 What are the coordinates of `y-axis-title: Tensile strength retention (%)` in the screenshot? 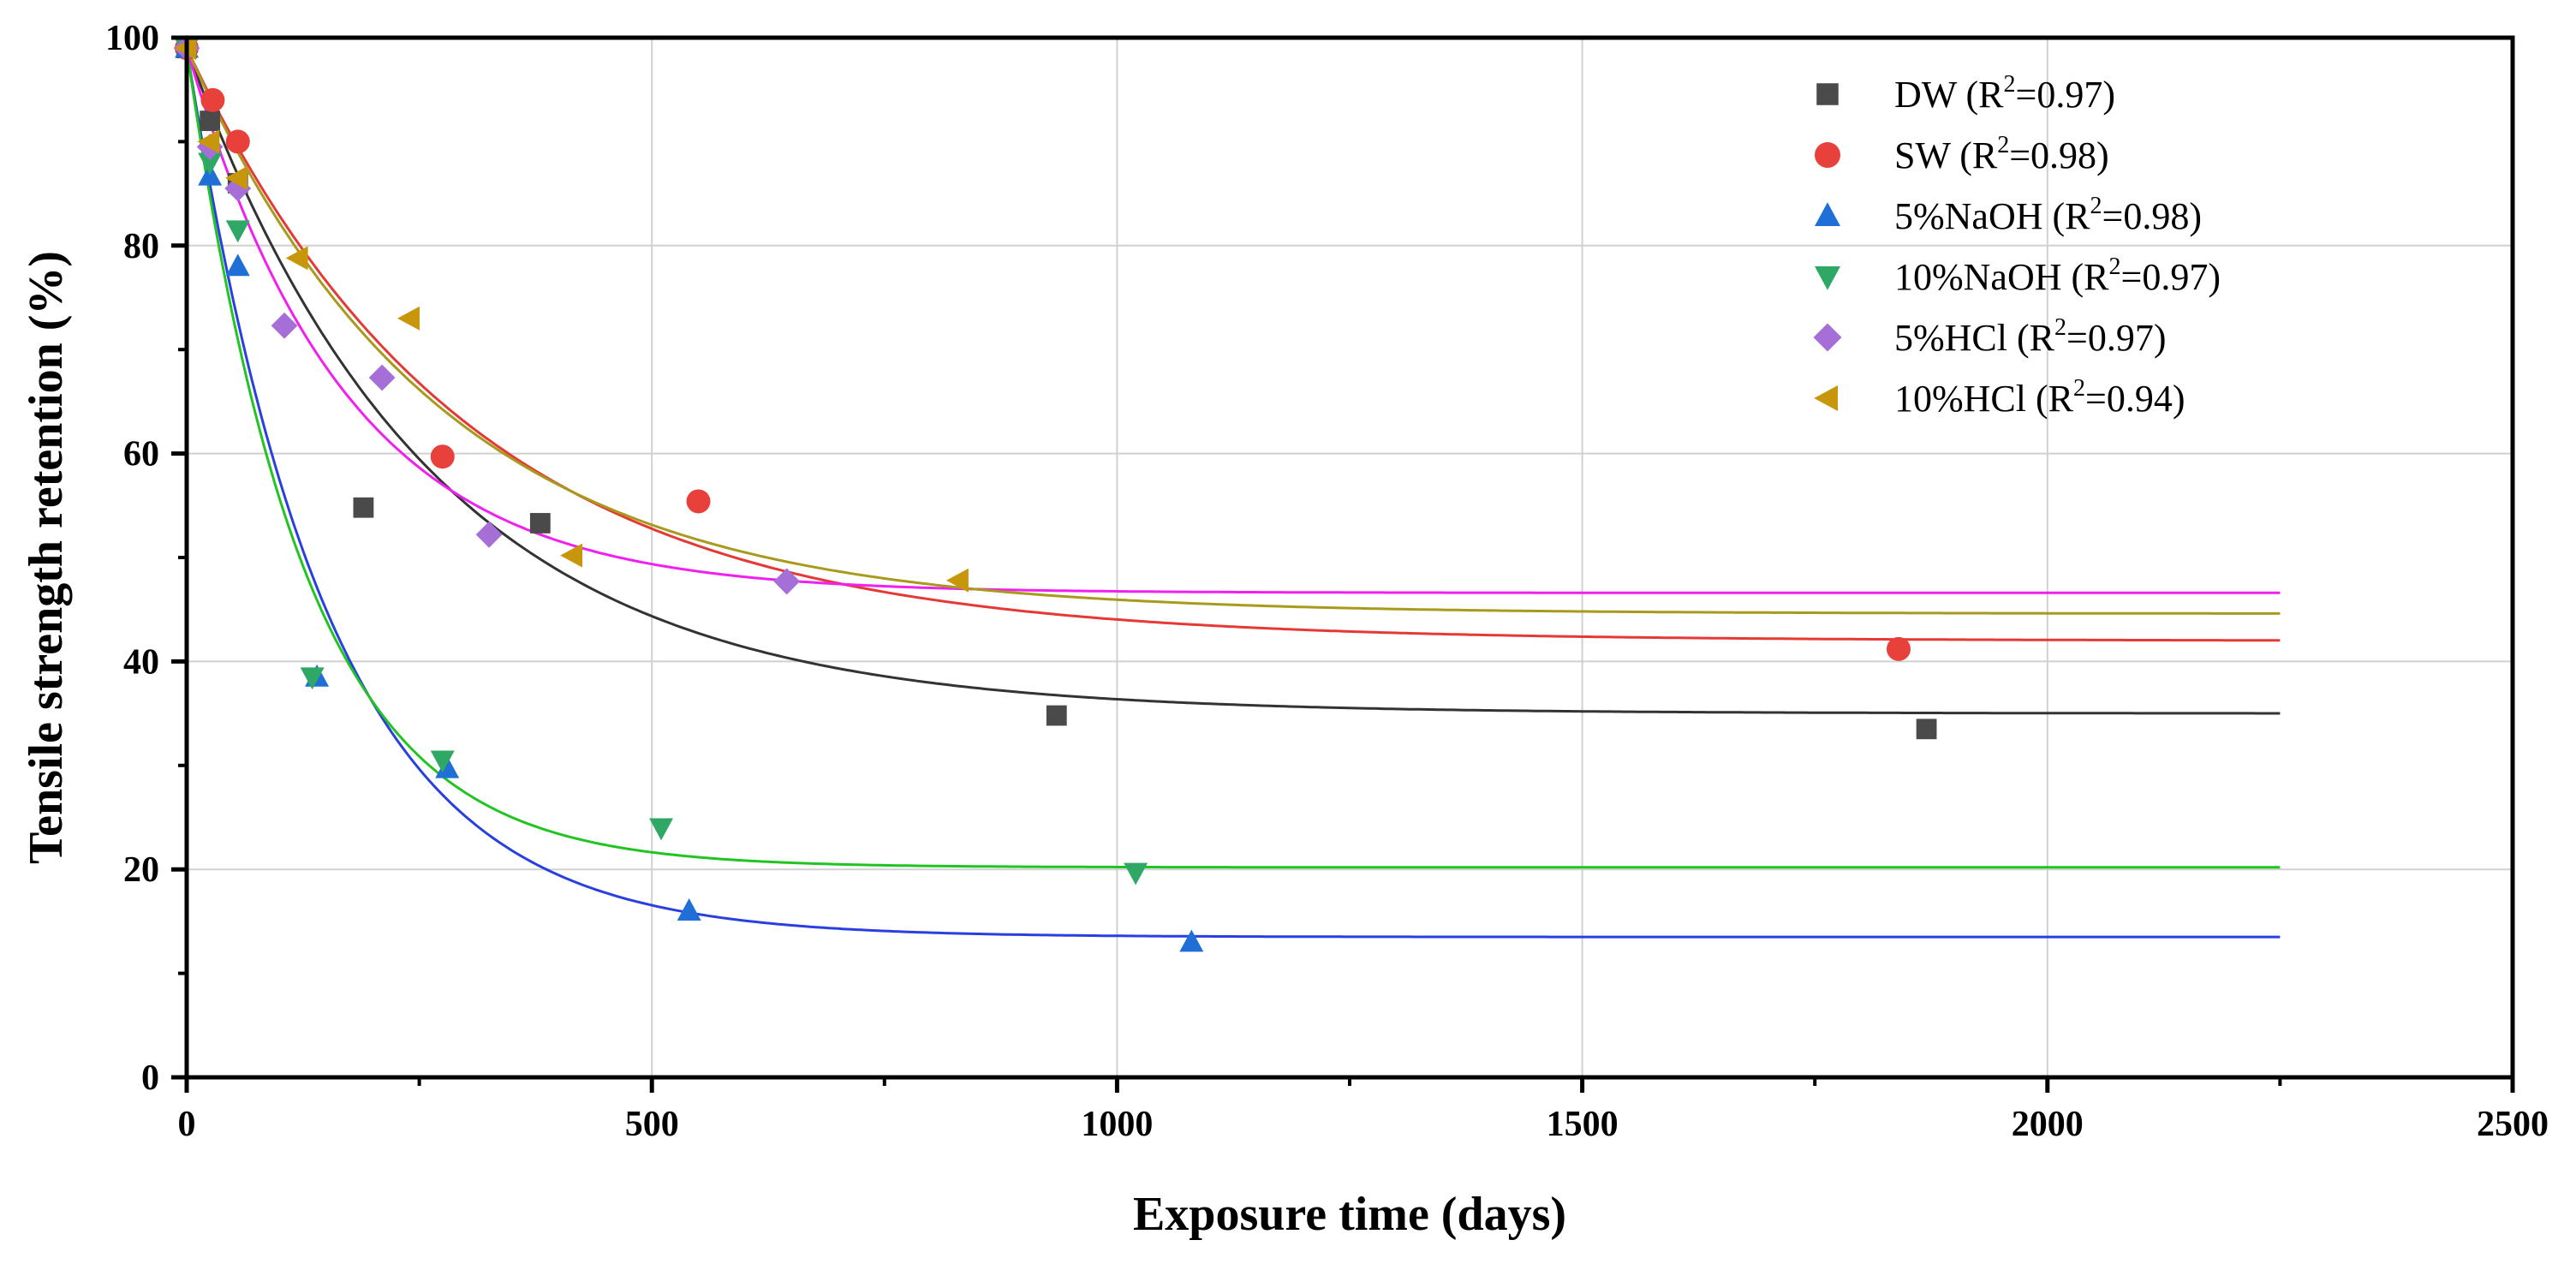 It's located at (47, 557).